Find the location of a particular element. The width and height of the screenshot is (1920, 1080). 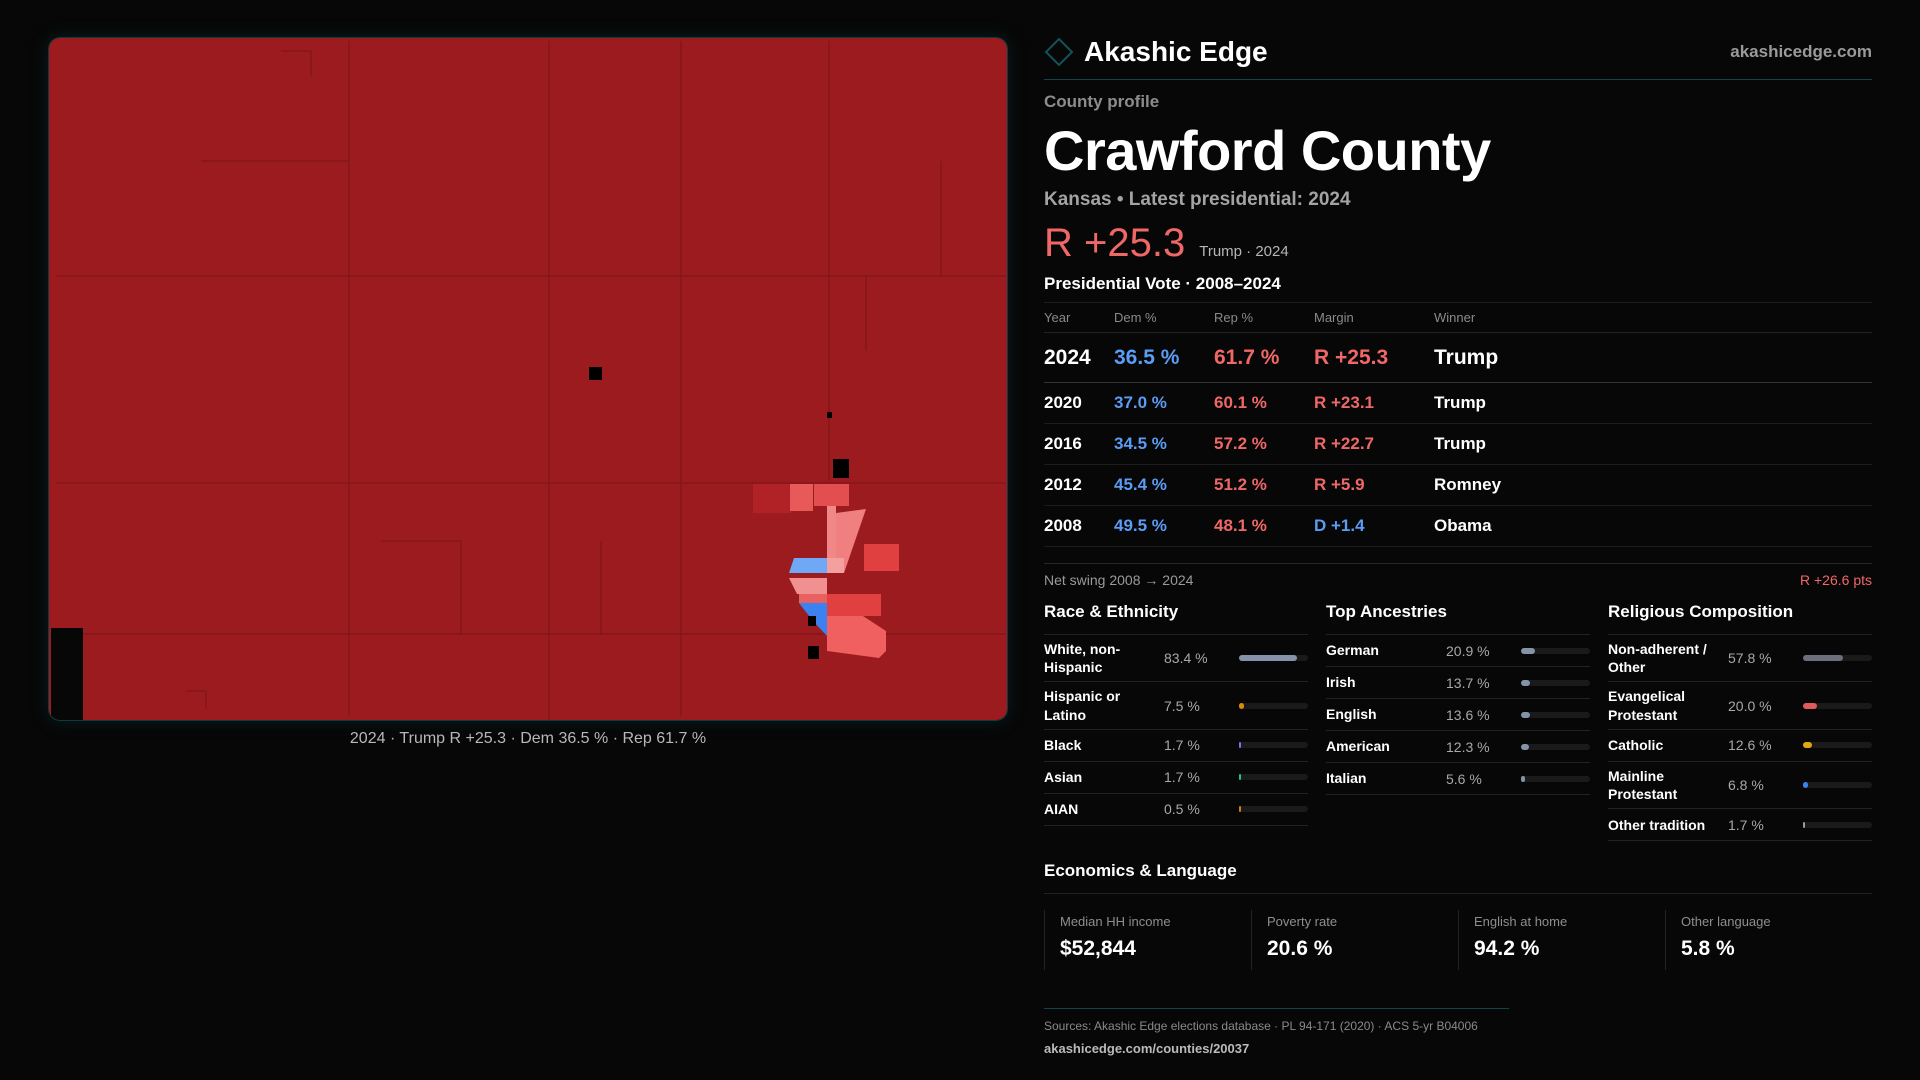

stat-card: Median HH income $52,844 is located at coordinates (1147, 940).